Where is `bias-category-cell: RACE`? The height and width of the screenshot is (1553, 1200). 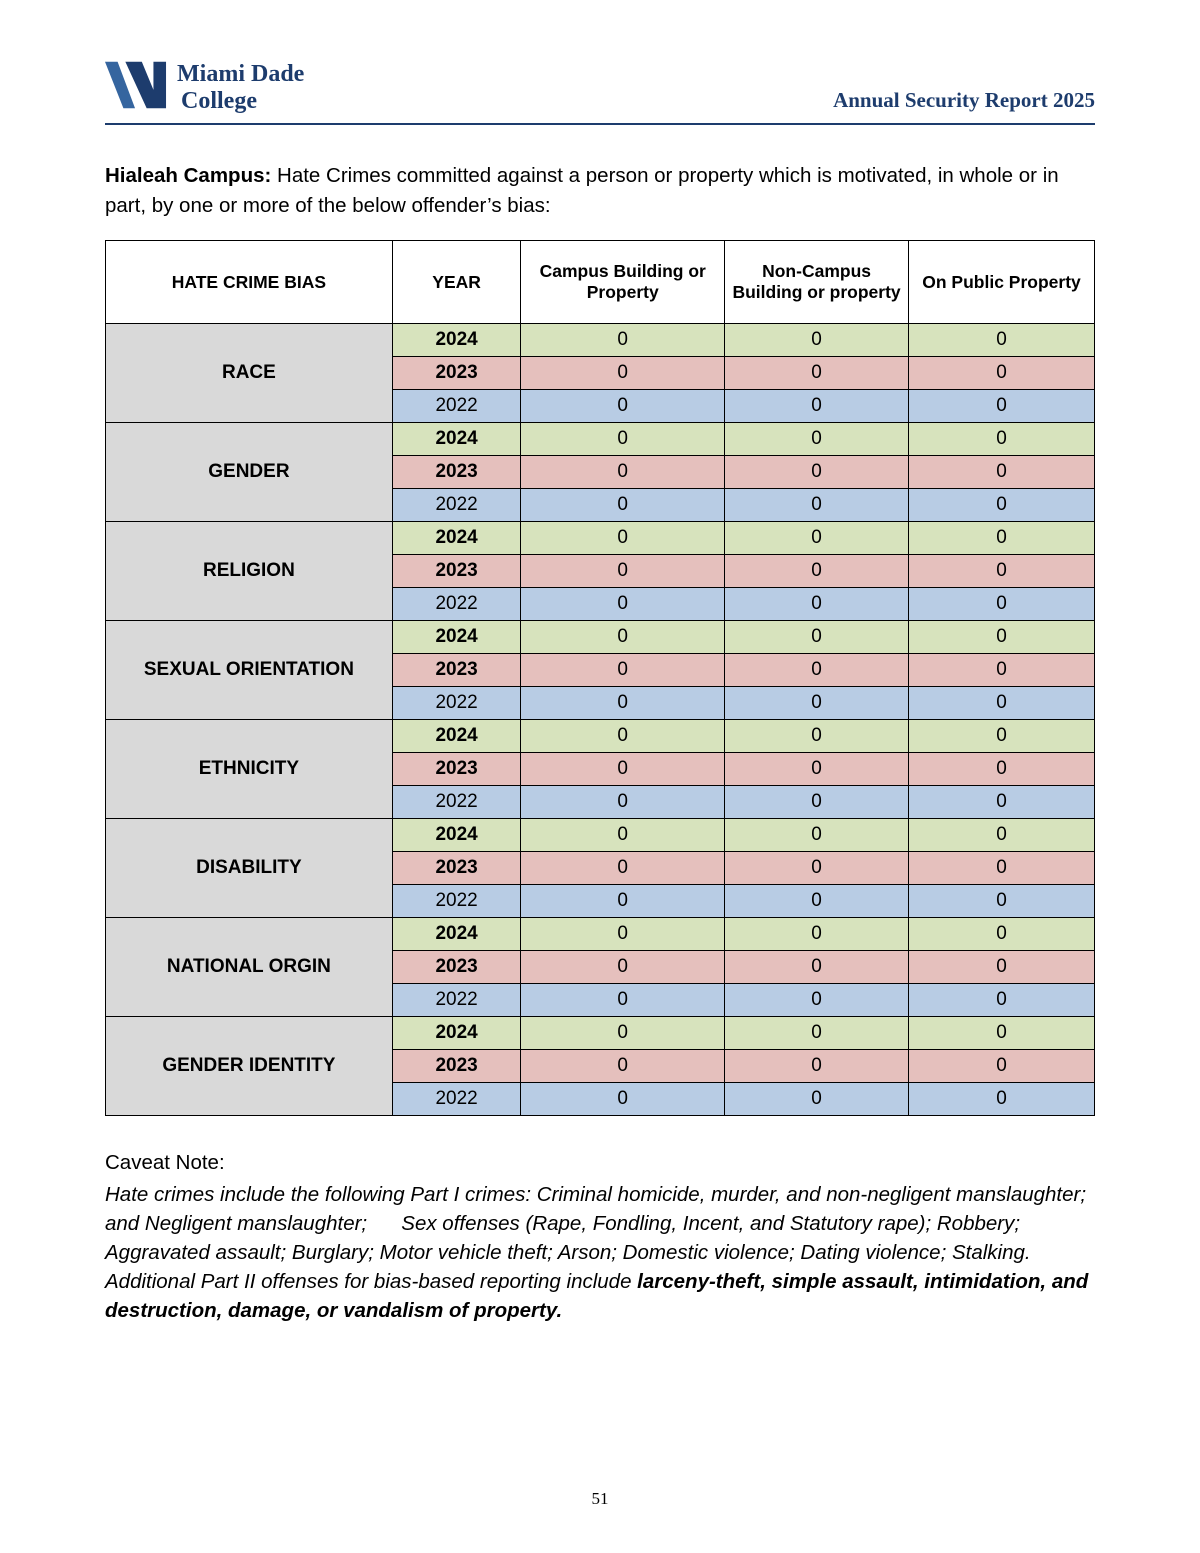 bias-category-cell: RACE is located at coordinates (249, 373).